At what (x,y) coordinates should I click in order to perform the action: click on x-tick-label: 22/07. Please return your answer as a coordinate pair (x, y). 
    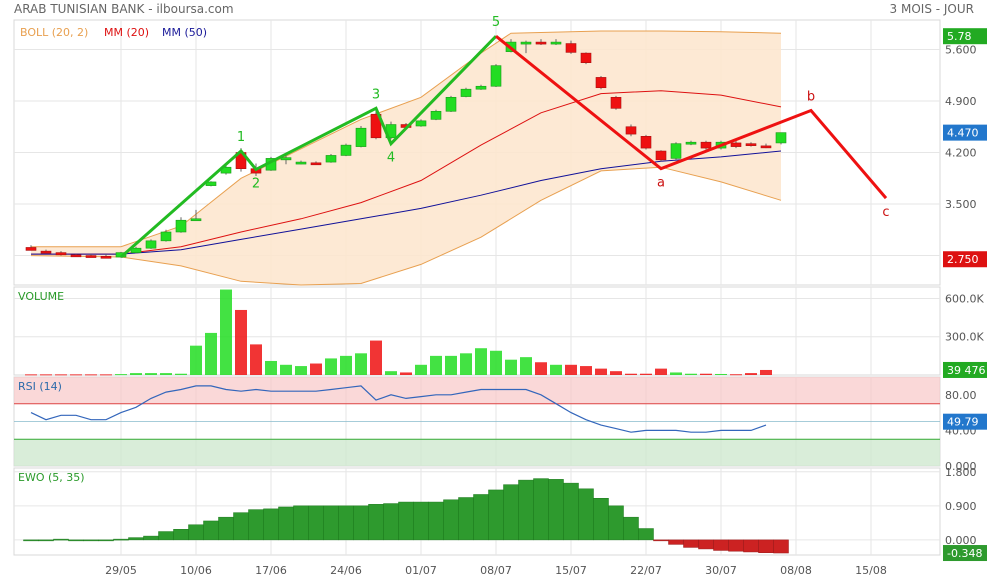
    Looking at the image, I should click on (646, 570).